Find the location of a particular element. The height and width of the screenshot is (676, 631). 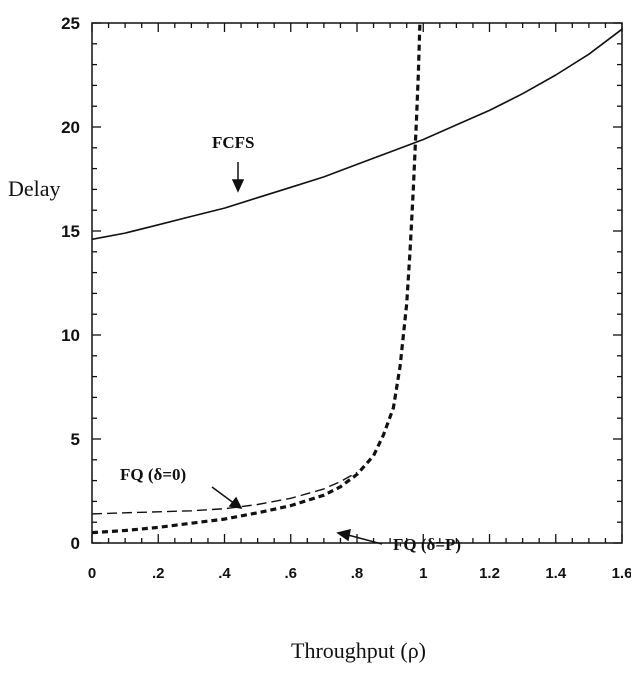

x-tick-label: 1 is located at coordinates (423, 573).